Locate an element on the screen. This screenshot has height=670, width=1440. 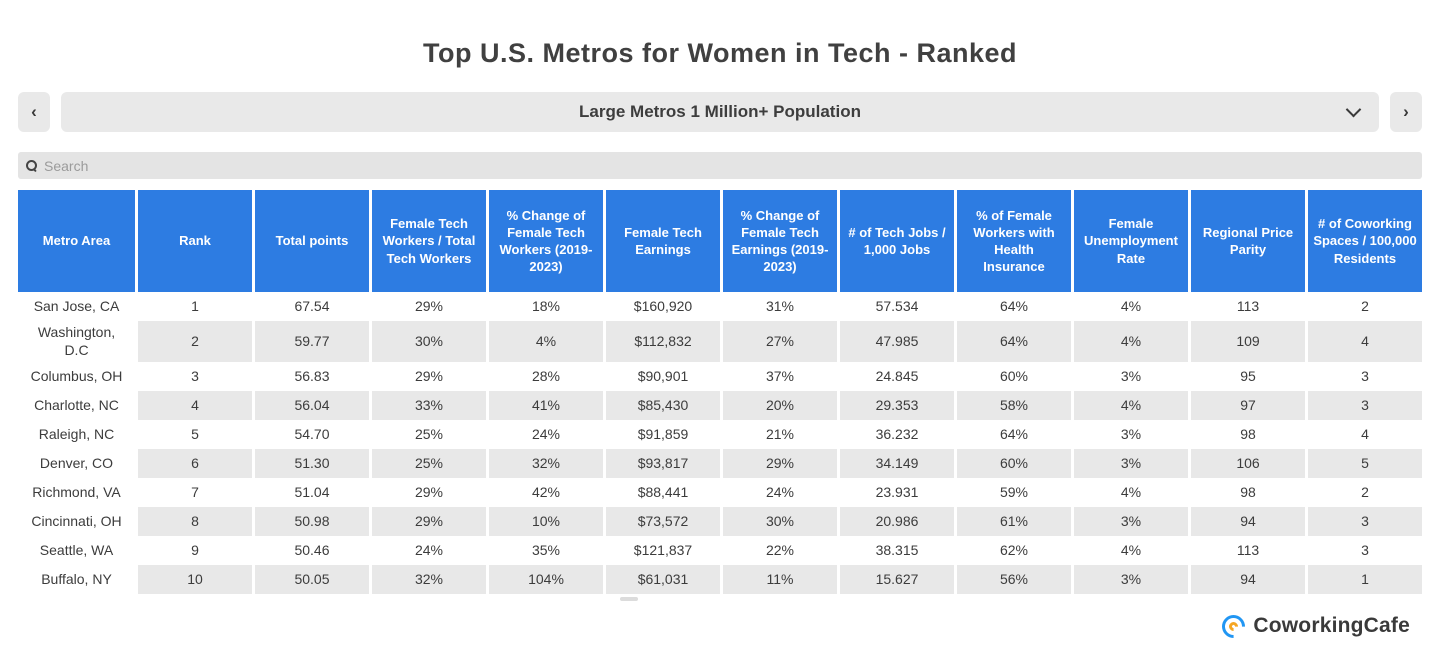
data-cell: 98 is located at coordinates (1246, 492).